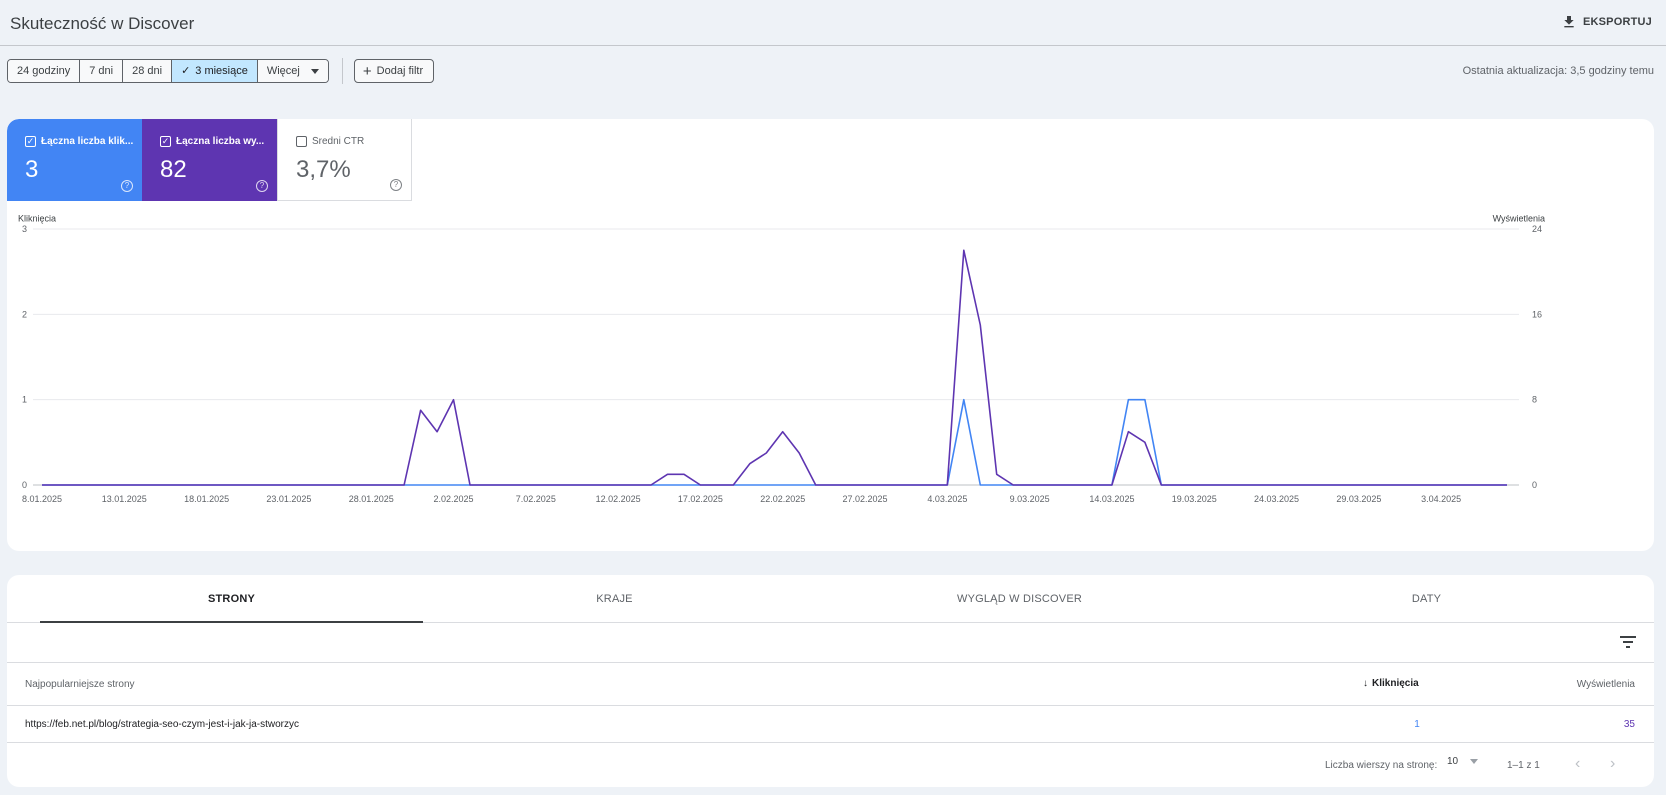 This screenshot has height=795, width=1666. Describe the element at coordinates (1519, 219) in the screenshot. I see `right-axis-title: Wyświetlenia` at that location.